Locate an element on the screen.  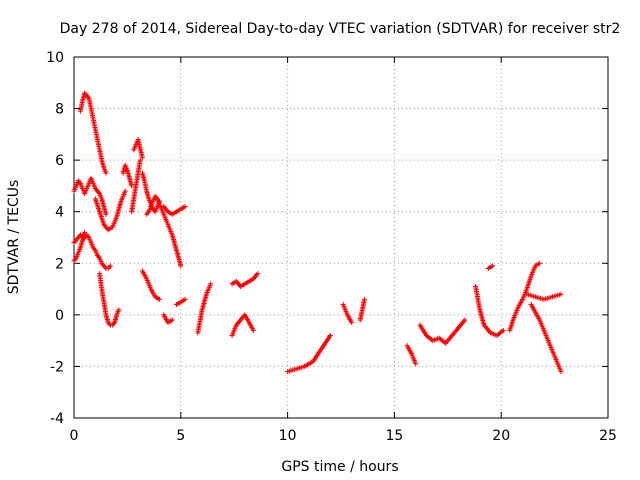
y-tick-label: 6 is located at coordinates (59, 161).